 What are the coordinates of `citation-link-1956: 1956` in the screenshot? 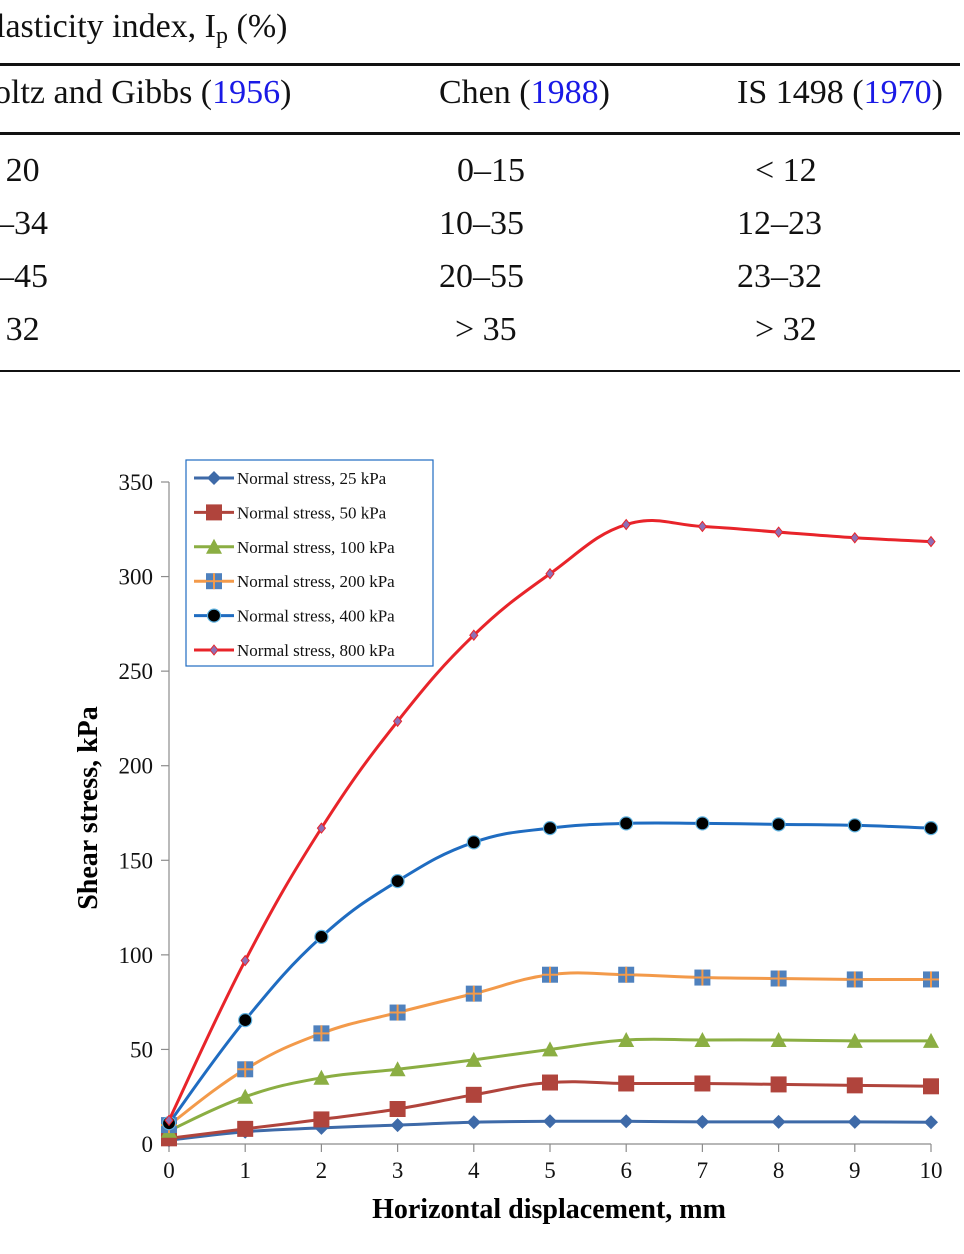 It's located at (246, 92).